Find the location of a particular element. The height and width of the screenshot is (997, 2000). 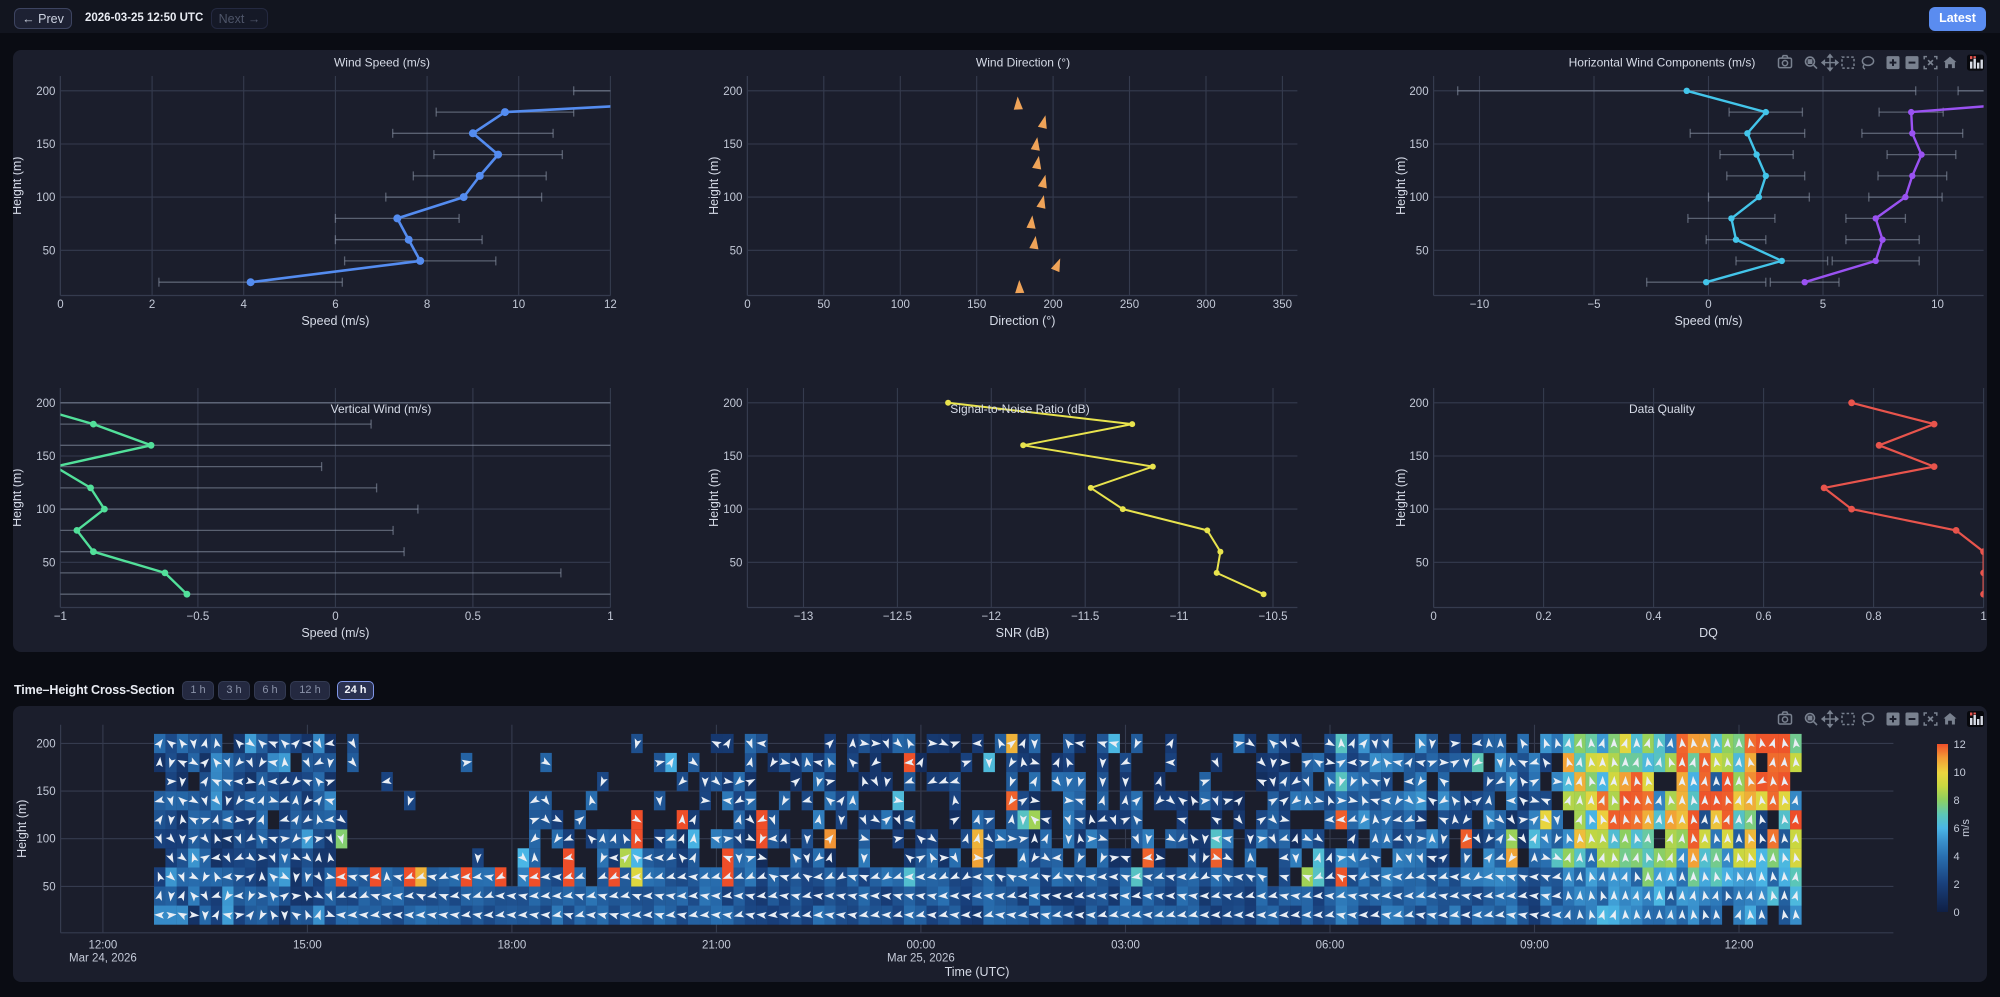

svg-text: Signal-to-Noise Ratio (dB) is located at coordinates (1019, 409).